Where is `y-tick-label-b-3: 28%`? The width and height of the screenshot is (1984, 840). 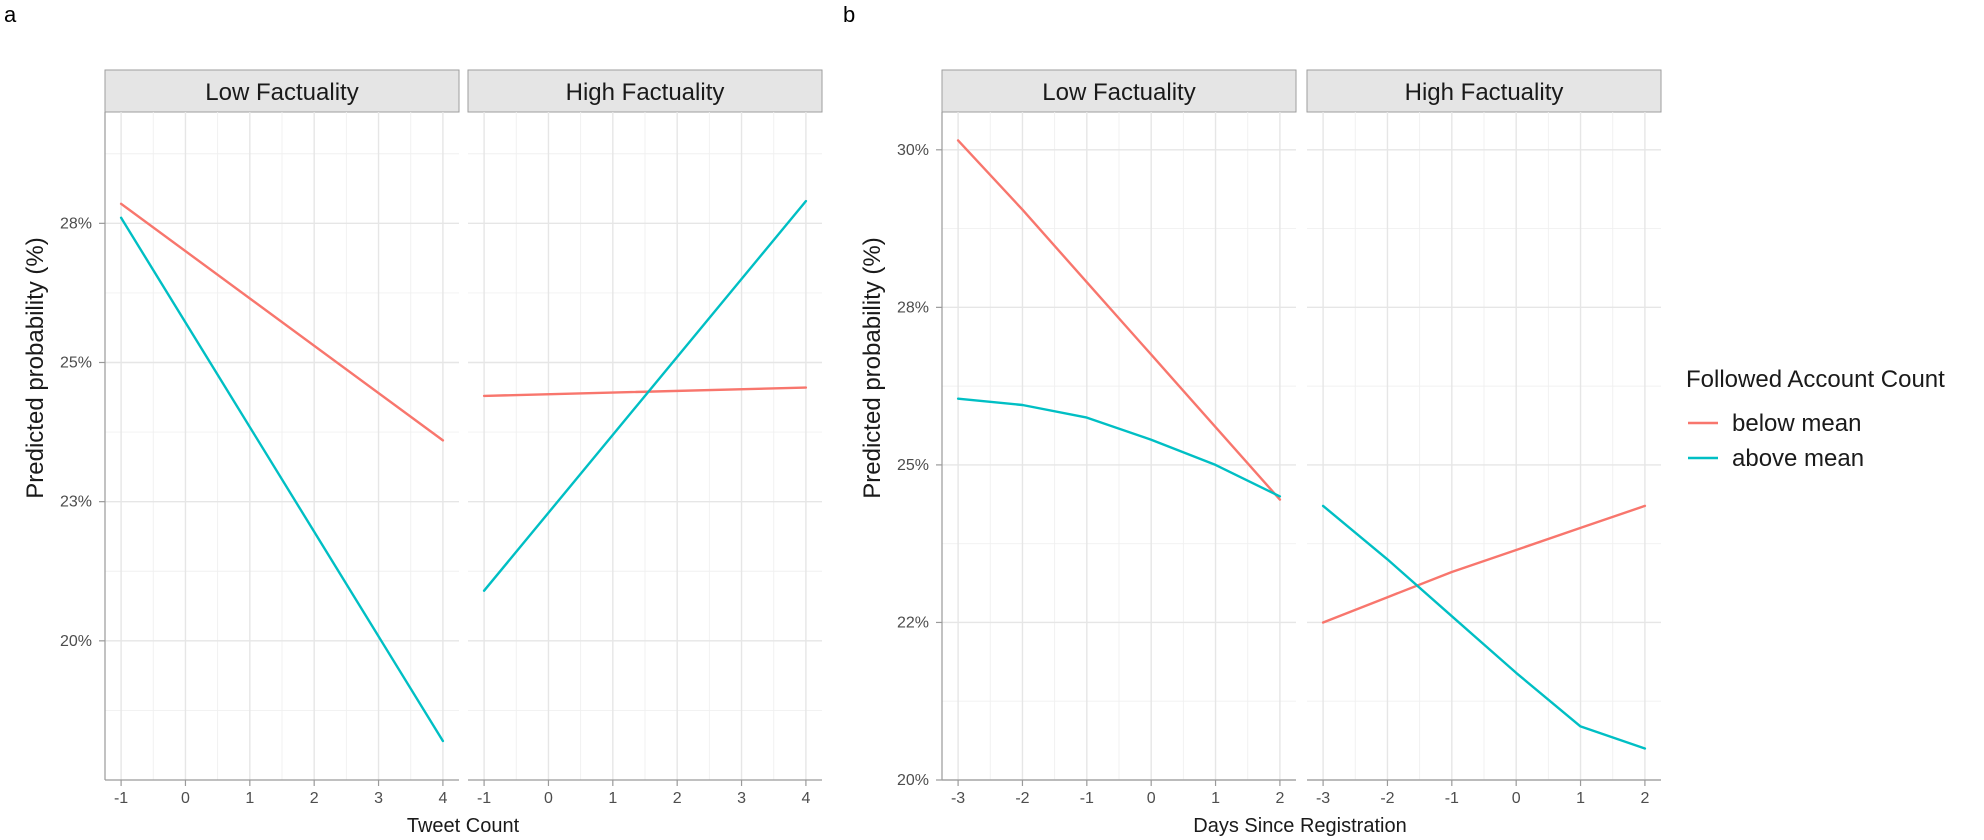 y-tick-label-b-3: 28% is located at coordinates (913, 307).